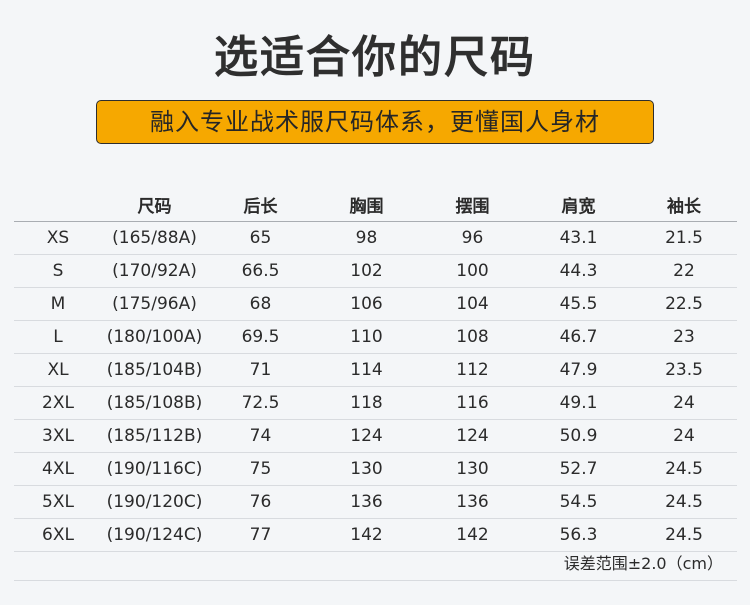  Describe the element at coordinates (58, 535) in the screenshot. I see `cell-size-label: 6XL` at that location.